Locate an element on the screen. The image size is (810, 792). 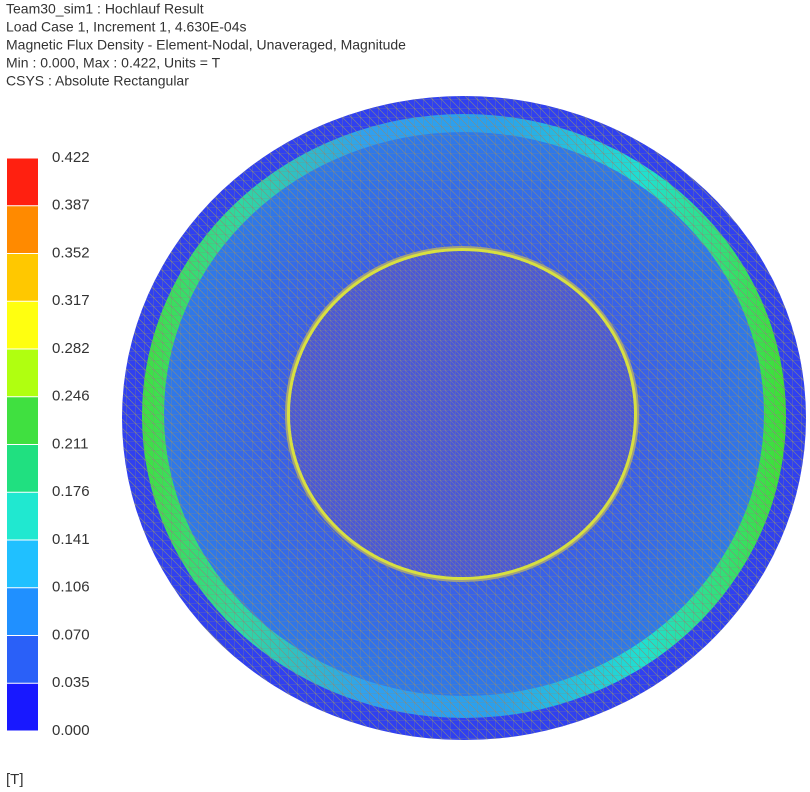
legend-label: 0.352 is located at coordinates (71, 252).